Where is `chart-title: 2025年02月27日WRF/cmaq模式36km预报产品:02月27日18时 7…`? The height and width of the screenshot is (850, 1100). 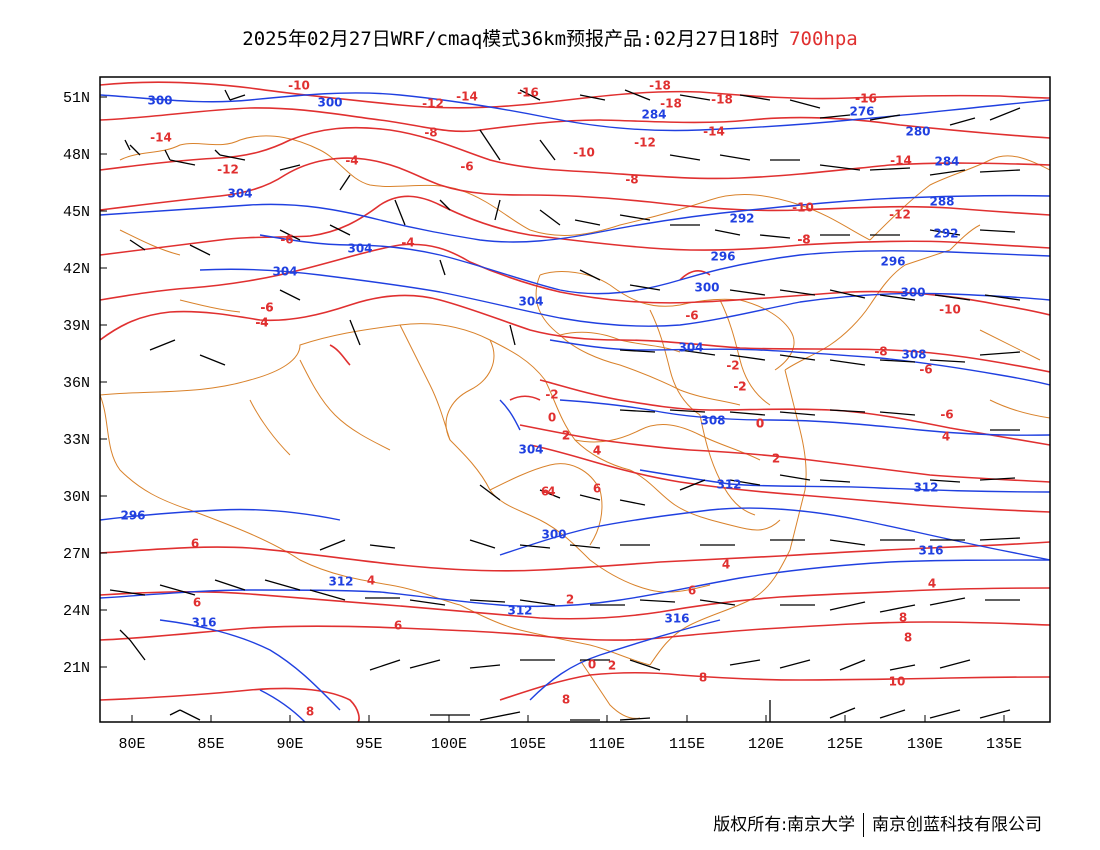 chart-title: 2025年02月27日WRF/cmaq模式36km预报产品:02月27日18时 7… is located at coordinates (550, 37).